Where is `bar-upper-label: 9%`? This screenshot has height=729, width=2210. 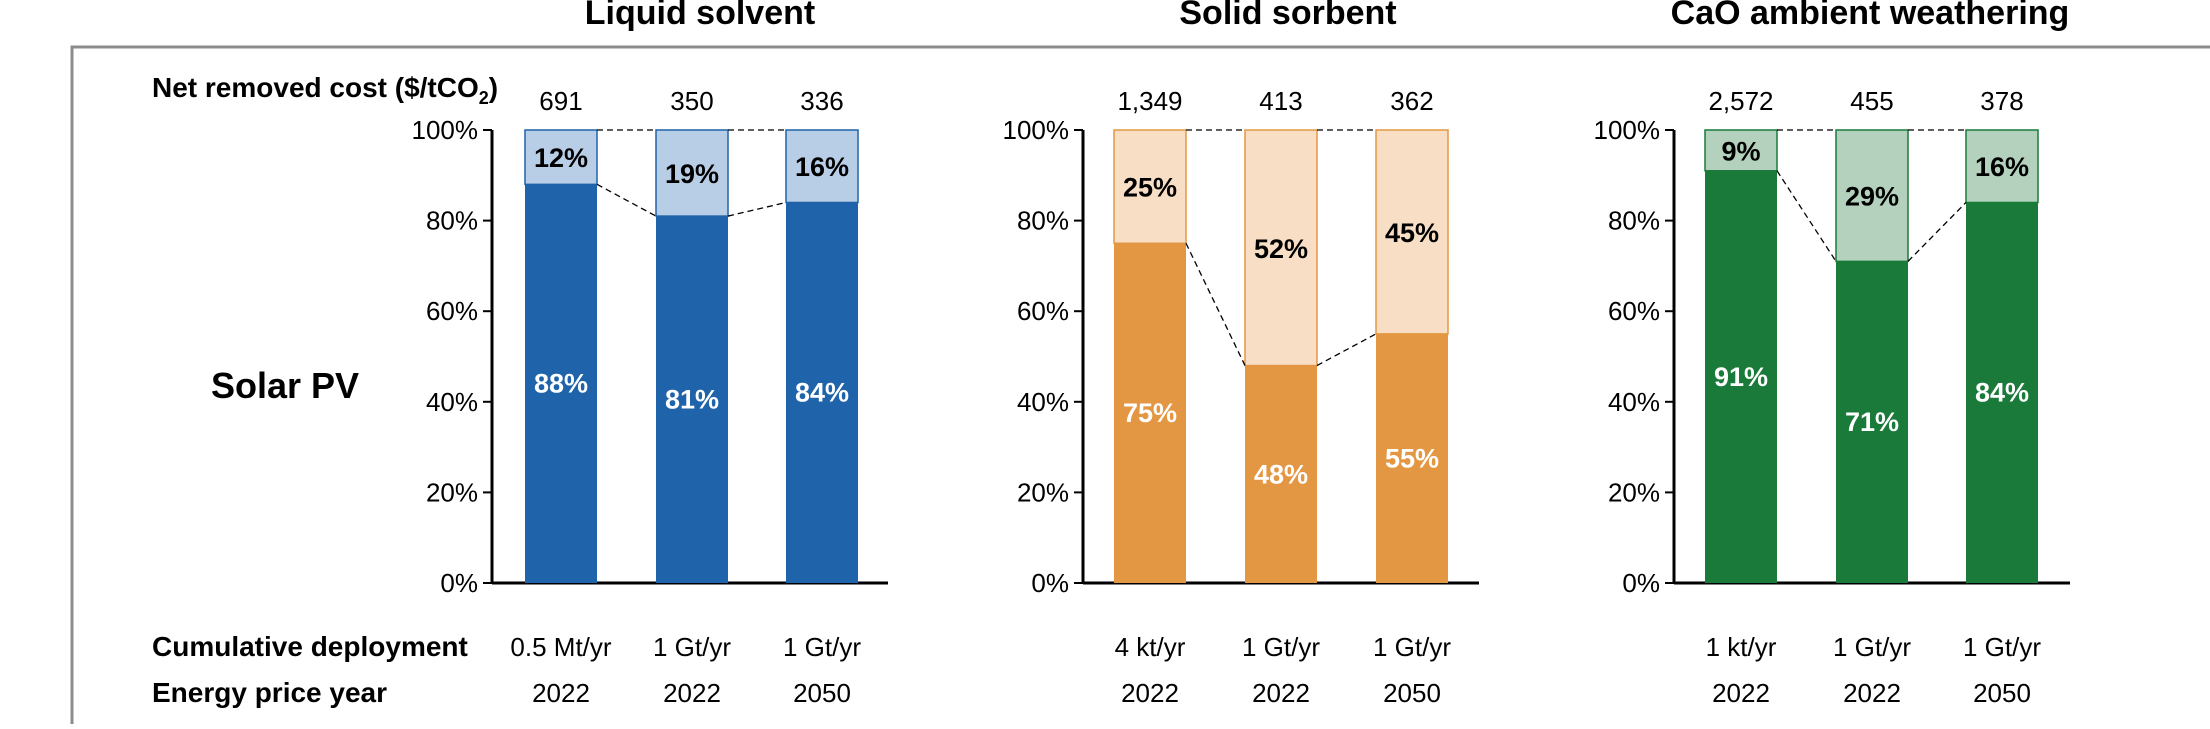 bar-upper-label: 9% is located at coordinates (1740, 151).